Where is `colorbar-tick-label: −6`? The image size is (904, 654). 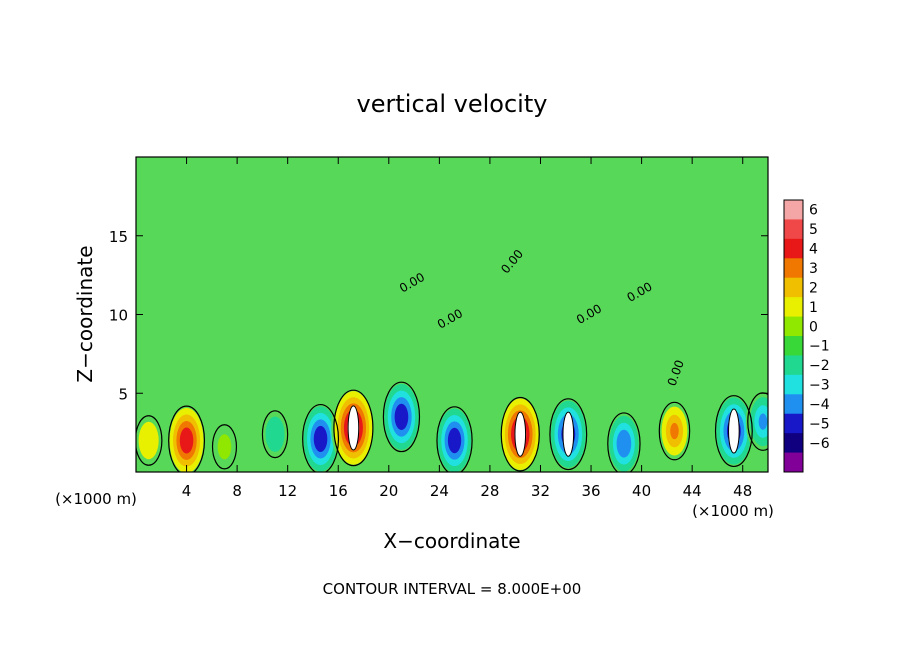
colorbar-tick-label: −6 is located at coordinates (819, 444).